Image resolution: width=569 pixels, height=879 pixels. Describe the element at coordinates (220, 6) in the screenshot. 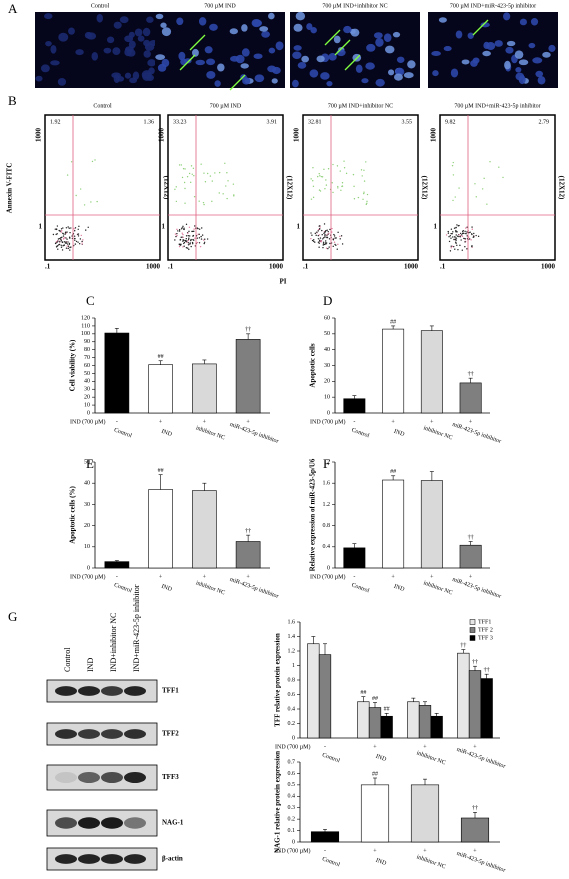

I see `image-title: 700 µM IND` at that location.